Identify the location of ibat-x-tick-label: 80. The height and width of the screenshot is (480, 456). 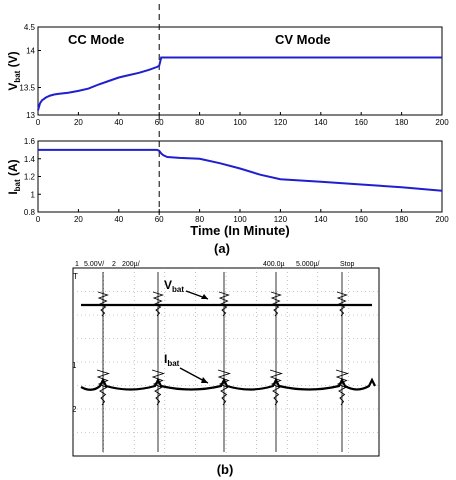
(199, 219).